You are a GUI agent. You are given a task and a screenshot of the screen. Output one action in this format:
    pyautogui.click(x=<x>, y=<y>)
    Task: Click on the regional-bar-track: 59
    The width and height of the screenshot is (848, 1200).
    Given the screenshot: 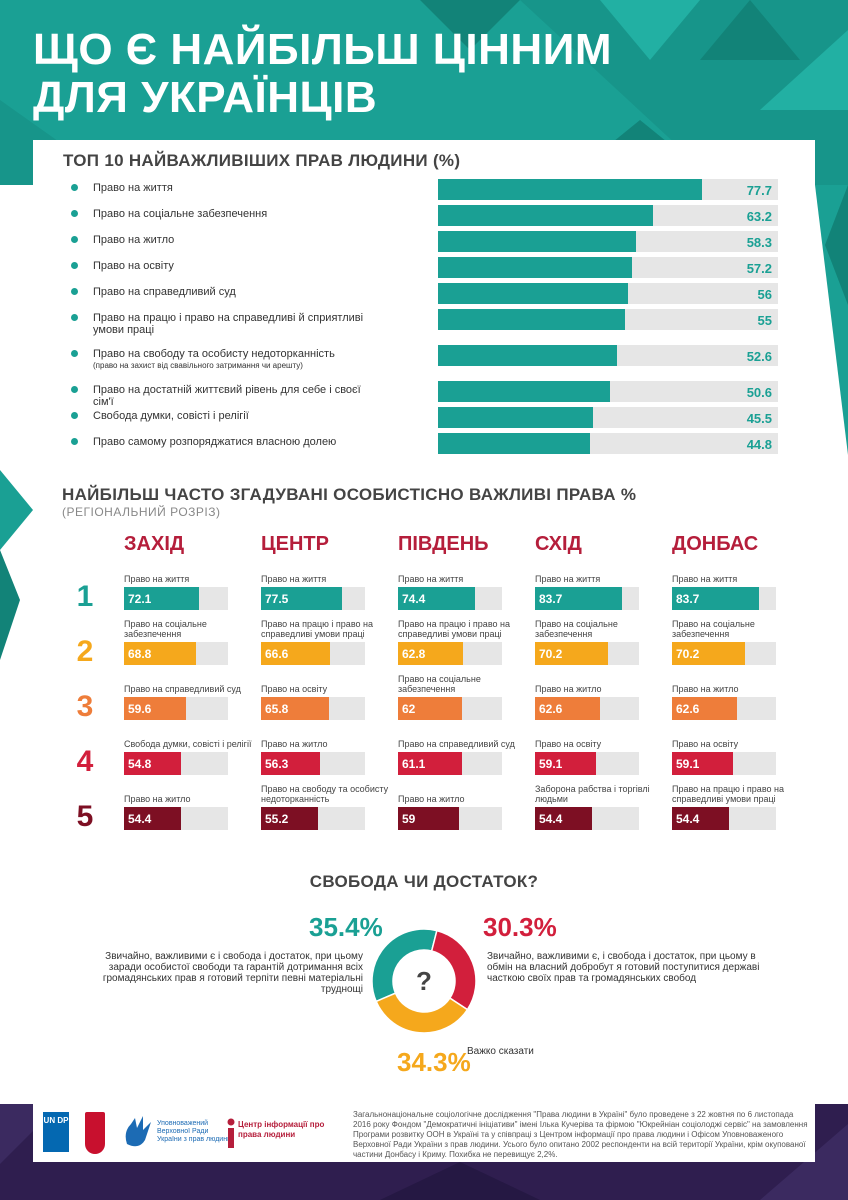 What is the action you would take?
    pyautogui.click(x=450, y=818)
    